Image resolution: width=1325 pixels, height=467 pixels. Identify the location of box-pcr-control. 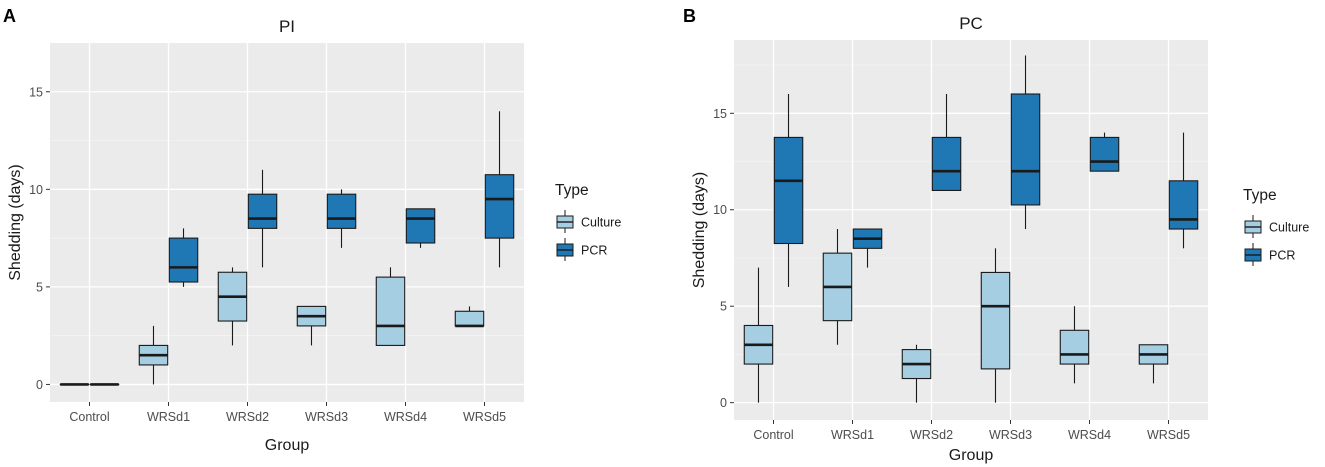
(788, 190).